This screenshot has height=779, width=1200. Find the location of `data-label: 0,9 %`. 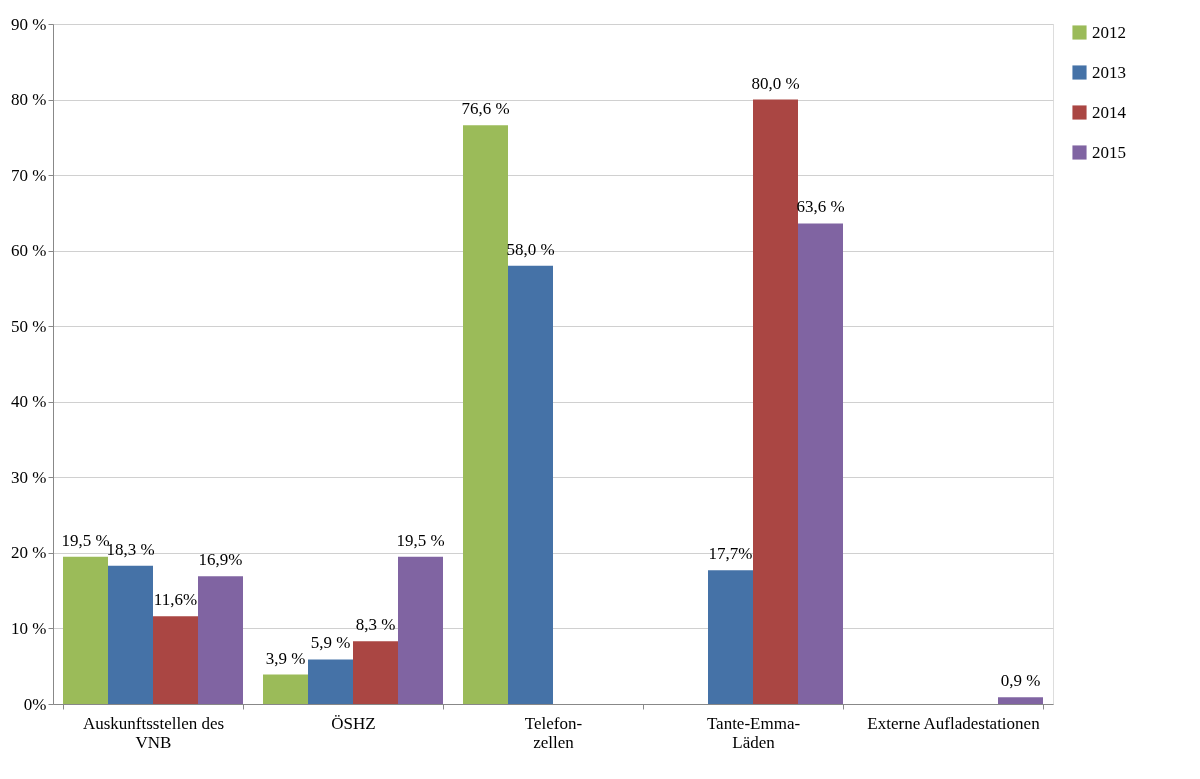

data-label: 0,9 % is located at coordinates (1020, 681).